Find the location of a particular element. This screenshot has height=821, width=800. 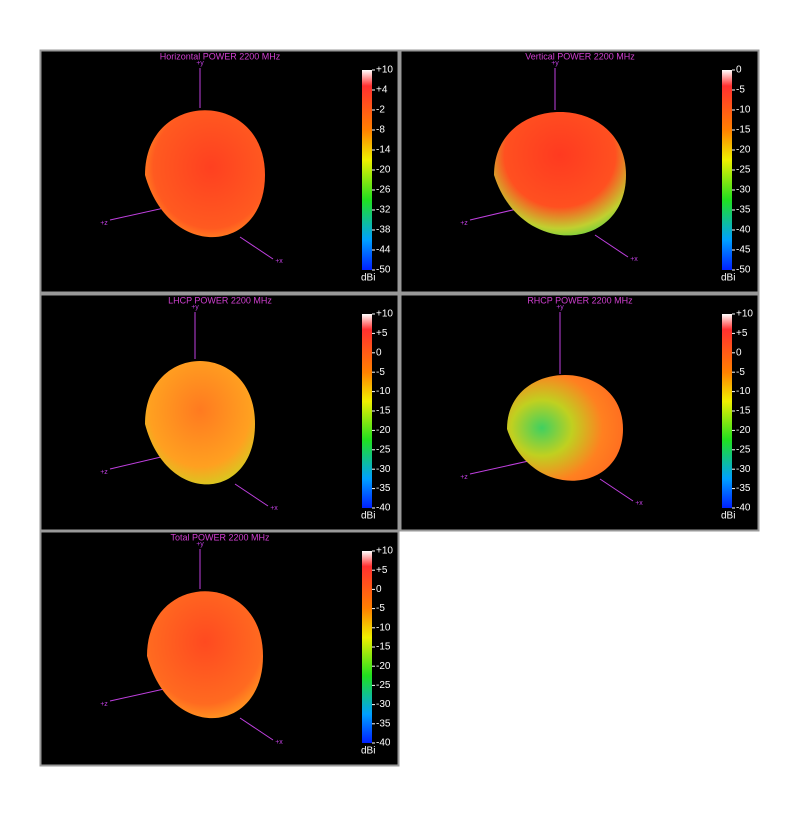

colorbar-tick-label: -38 is located at coordinates (383, 230).